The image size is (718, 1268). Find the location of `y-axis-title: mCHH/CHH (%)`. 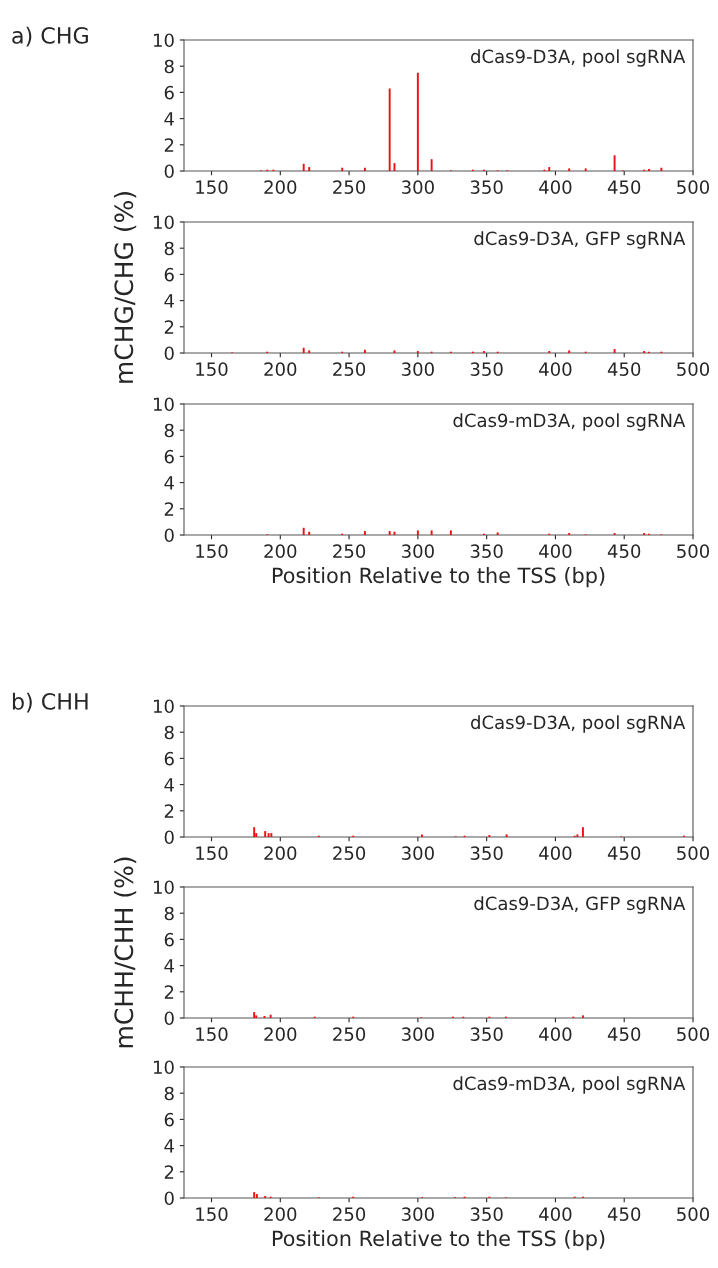

y-axis-title: mCHH/CHH (%) is located at coordinates (125, 952).